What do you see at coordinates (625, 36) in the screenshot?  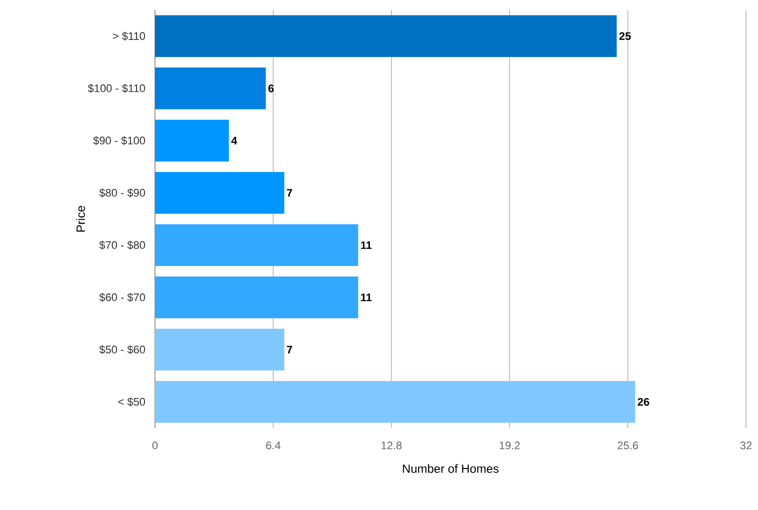 I see `data-label: 25` at bounding box center [625, 36].